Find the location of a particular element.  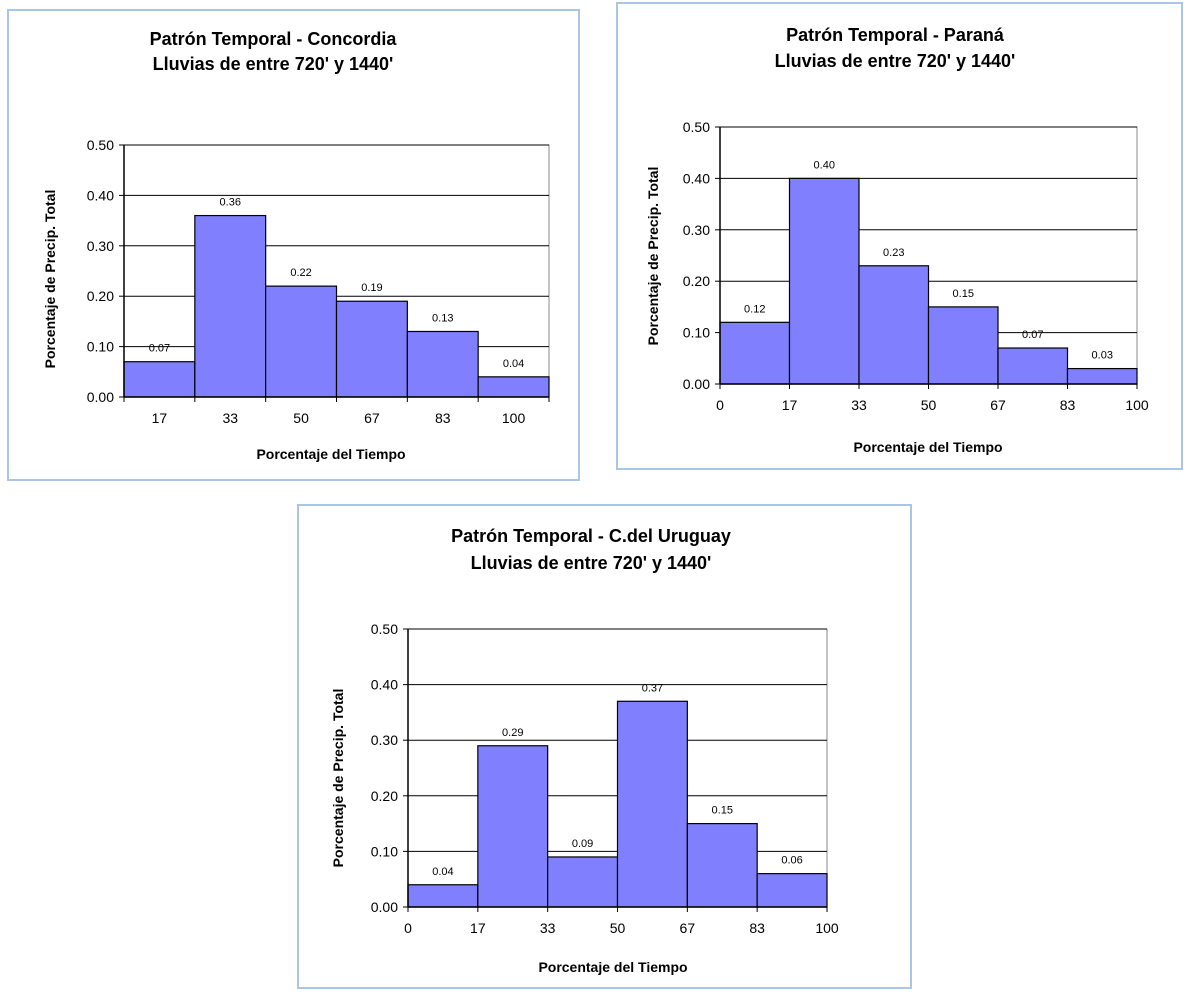

chart-title: Patrón Temporal - Paraná is located at coordinates (895, 35).